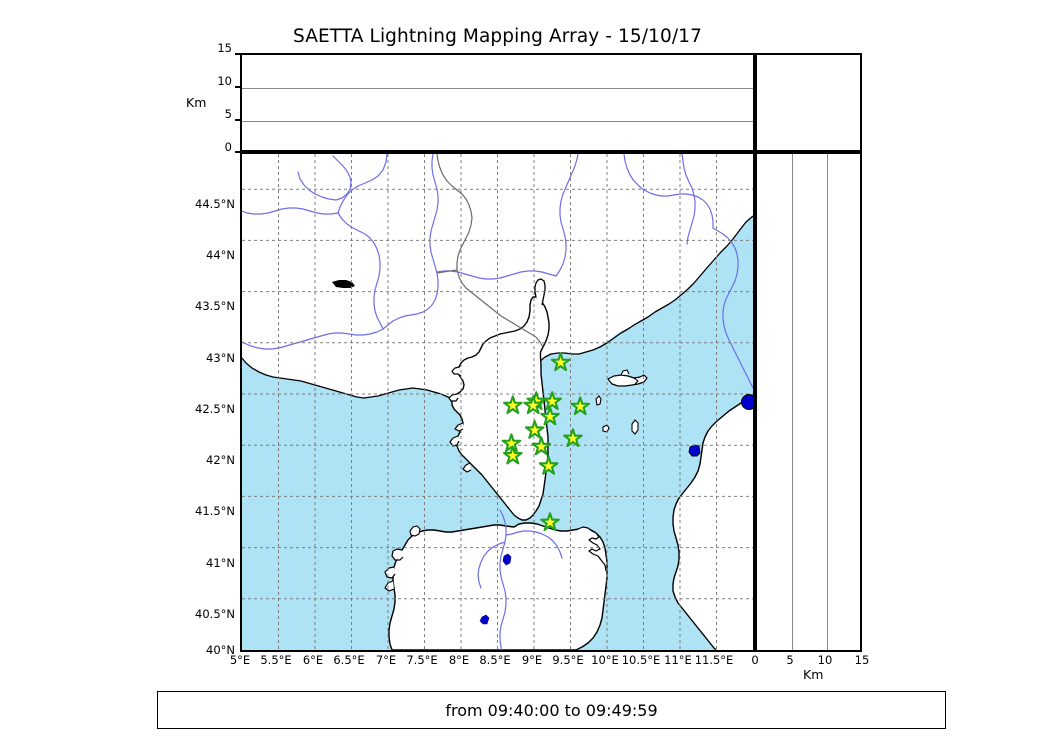  I want to click on map-ytick-43: 43°N, so click(220, 358).